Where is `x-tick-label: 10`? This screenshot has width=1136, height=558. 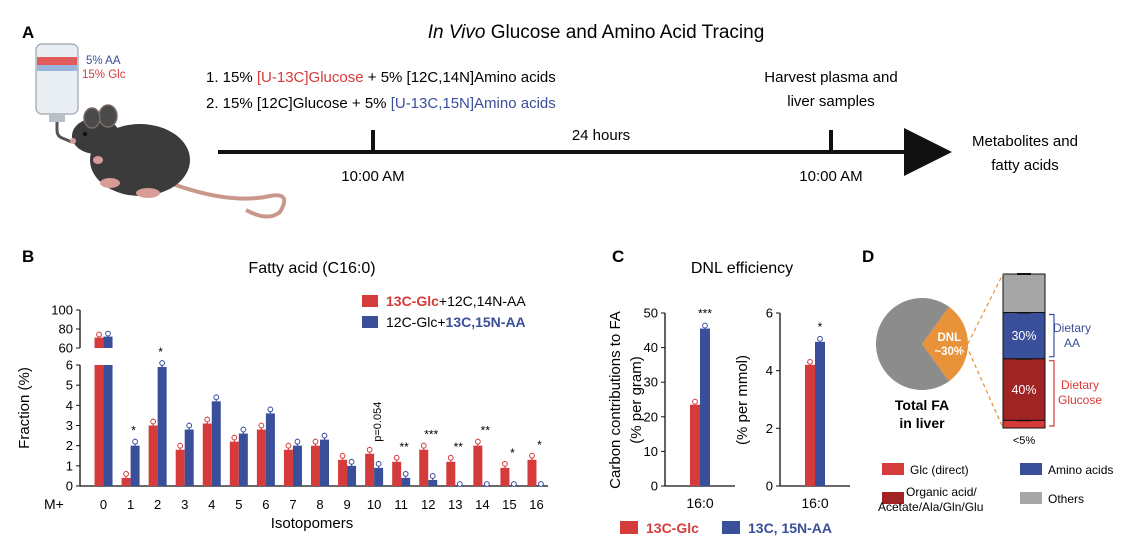 x-tick-label: 10 is located at coordinates (374, 504).